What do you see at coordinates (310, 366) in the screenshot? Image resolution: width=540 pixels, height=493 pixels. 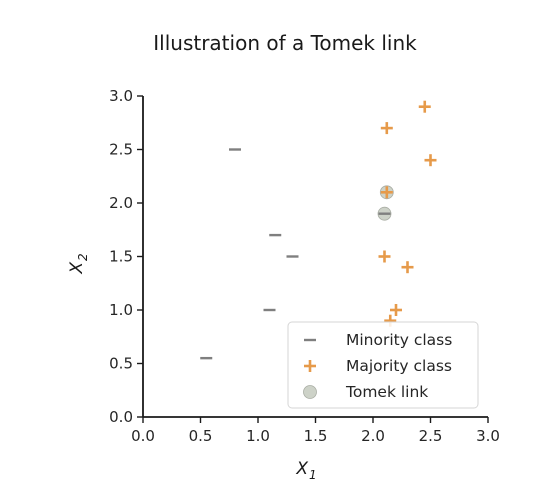 I see `legend-majority-marker` at bounding box center [310, 366].